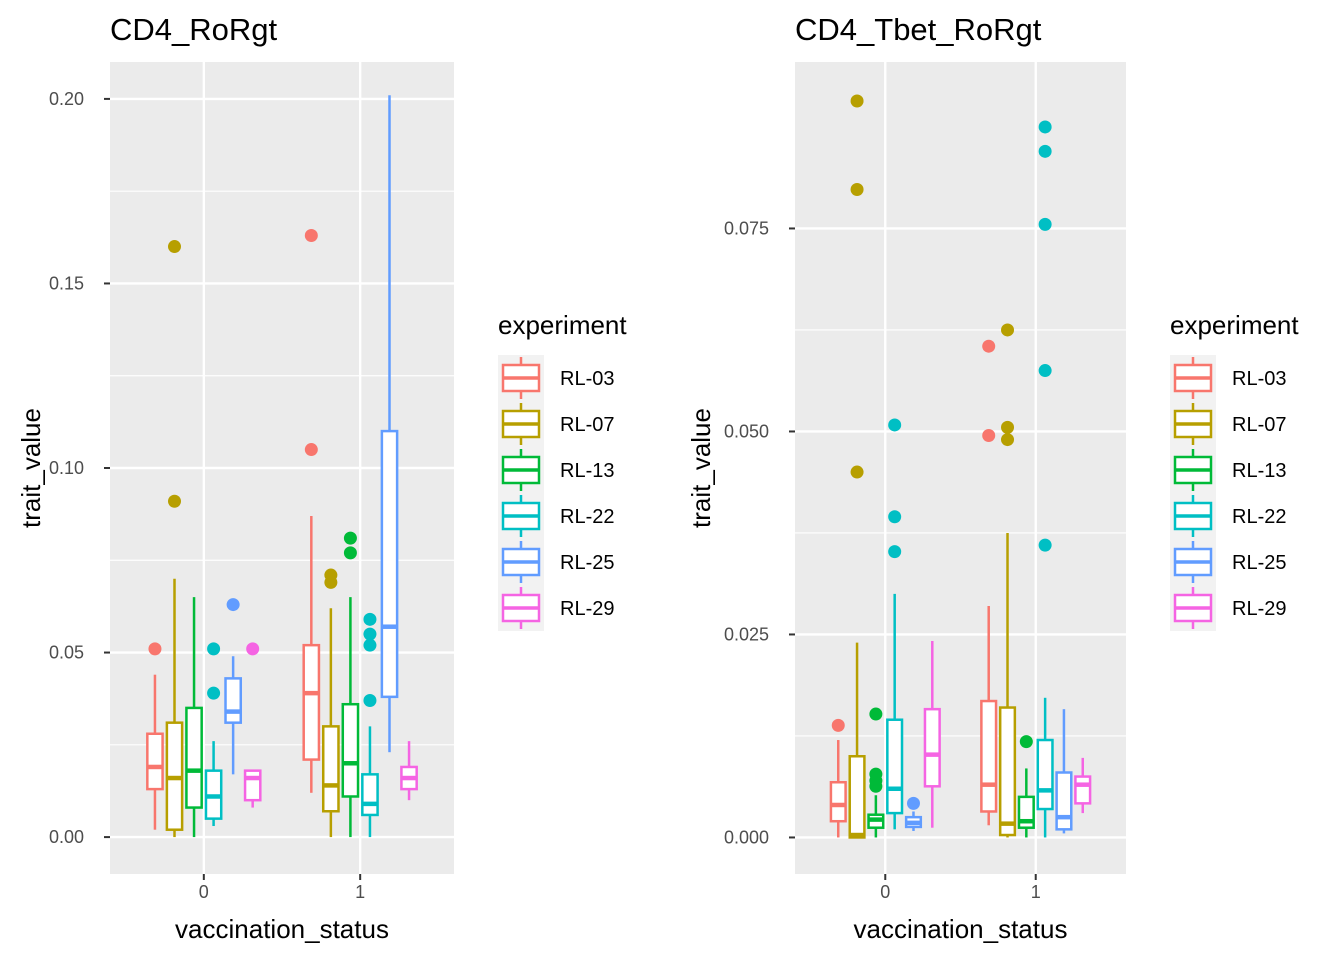 This screenshot has height=960, width=1344. Describe the element at coordinates (746, 228) in the screenshot. I see `y-tick-label: 0.075` at that location.